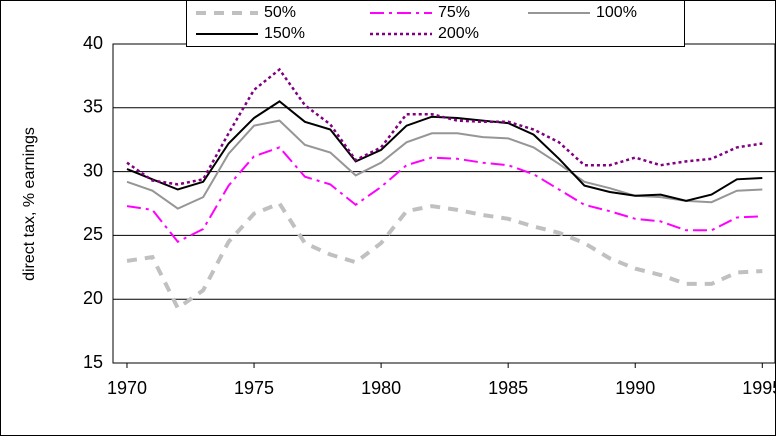  I want to click on legend-label: 150%, so click(284, 33).